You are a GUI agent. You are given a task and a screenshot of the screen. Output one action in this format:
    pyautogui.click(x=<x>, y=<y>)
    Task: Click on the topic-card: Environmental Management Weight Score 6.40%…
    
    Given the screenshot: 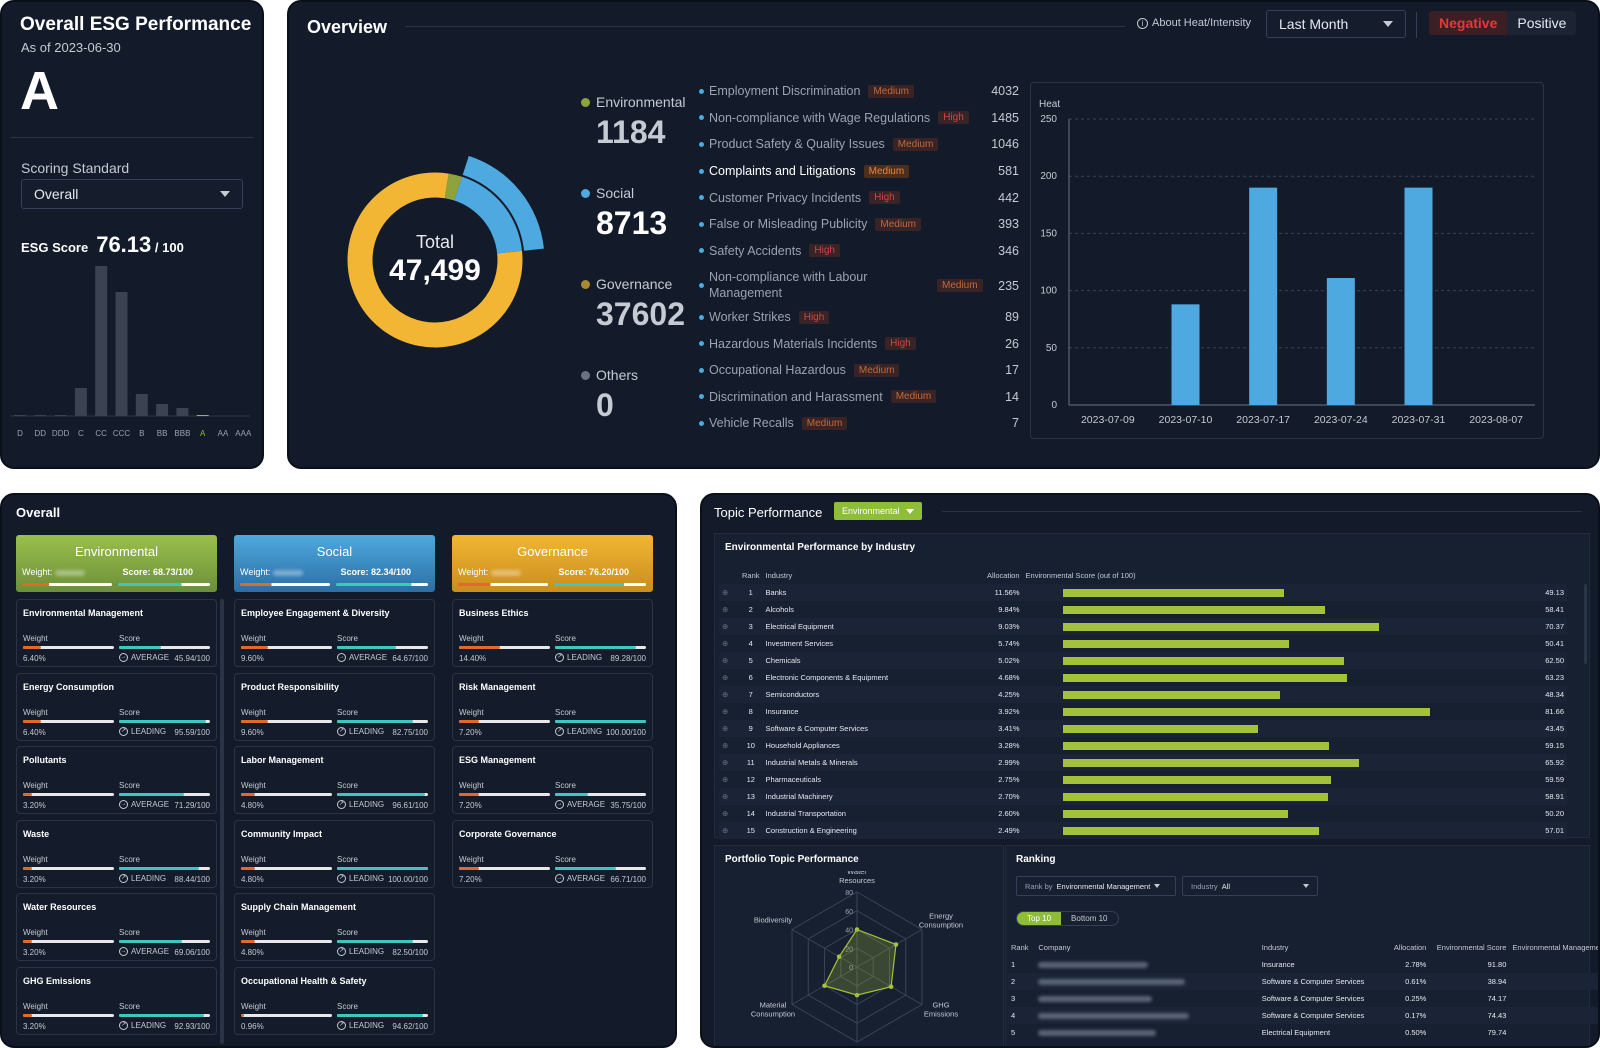 What is the action you would take?
    pyautogui.click(x=116, y=633)
    